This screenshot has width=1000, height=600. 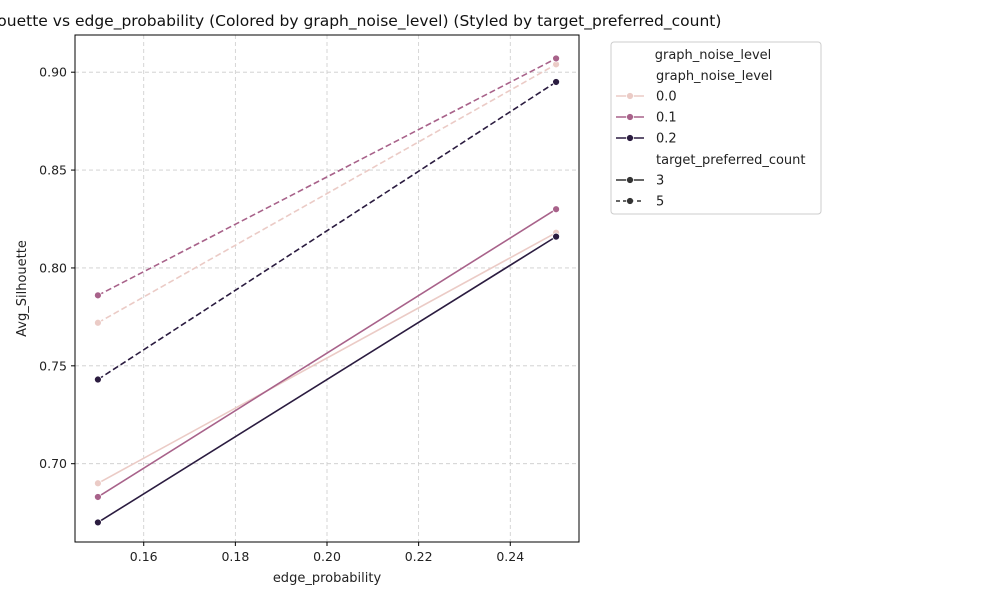 What do you see at coordinates (666, 97) in the screenshot?
I see `legend-entry-label: 0.0` at bounding box center [666, 97].